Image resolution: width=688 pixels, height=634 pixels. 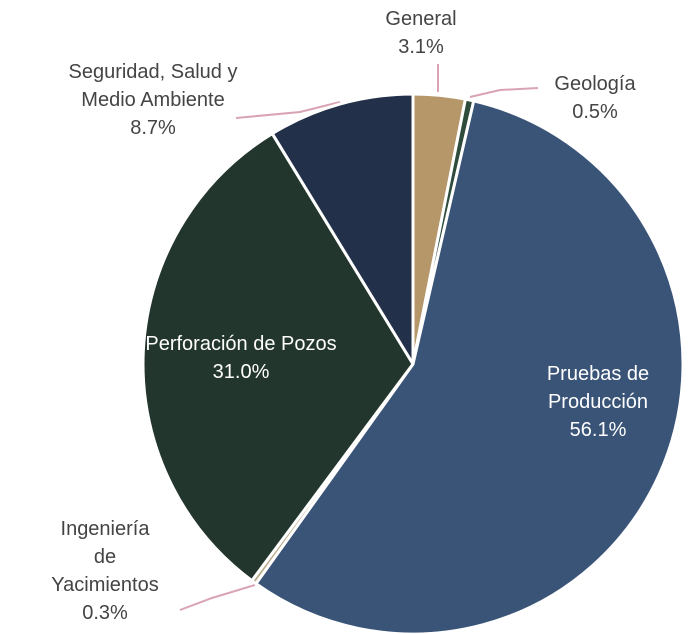 I want to click on category-label: Ingeniería de Yacimientos, so click(x=105, y=557).